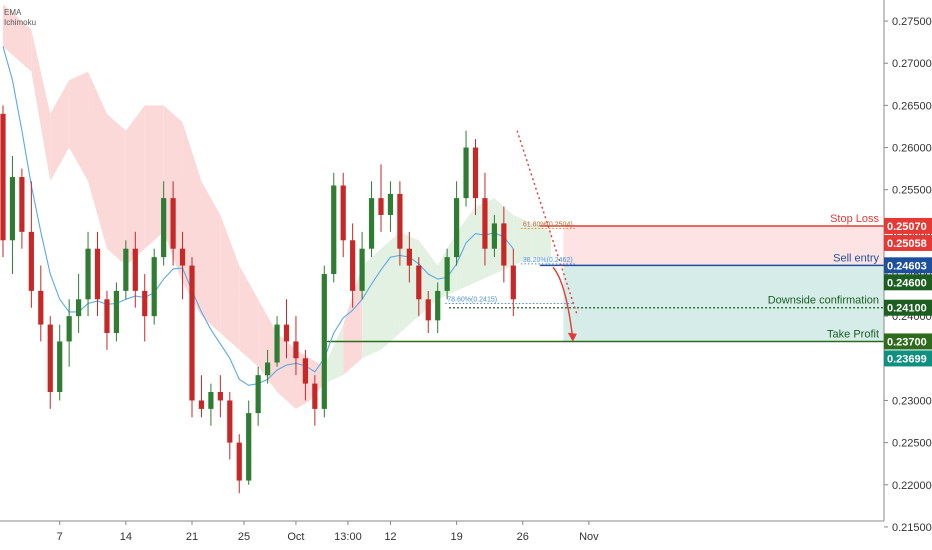 Image resolution: width=932 pixels, height=550 pixels. What do you see at coordinates (853, 334) in the screenshot?
I see `level-label: Take Profit` at bounding box center [853, 334].